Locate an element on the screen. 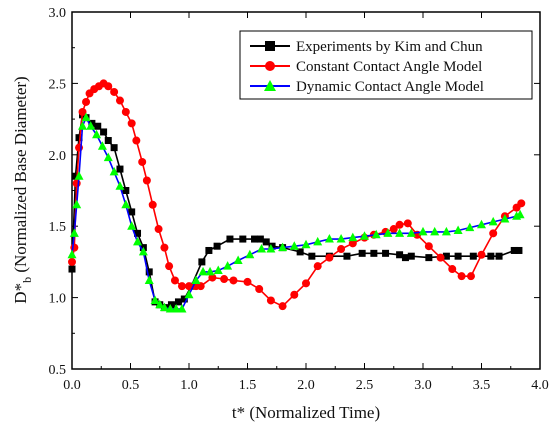  y-axis-title-main: D* is located at coordinates (20, 293).